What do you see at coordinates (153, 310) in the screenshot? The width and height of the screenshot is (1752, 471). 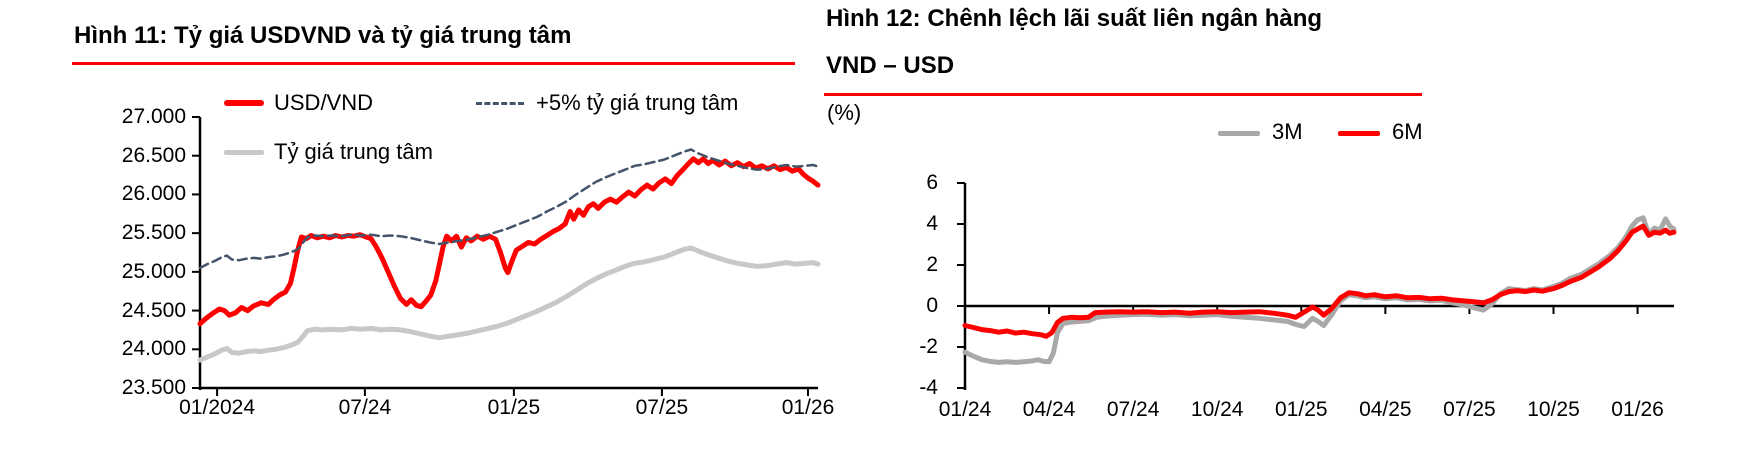 I see `y-axis-tick-label: 24.500` at bounding box center [153, 310].